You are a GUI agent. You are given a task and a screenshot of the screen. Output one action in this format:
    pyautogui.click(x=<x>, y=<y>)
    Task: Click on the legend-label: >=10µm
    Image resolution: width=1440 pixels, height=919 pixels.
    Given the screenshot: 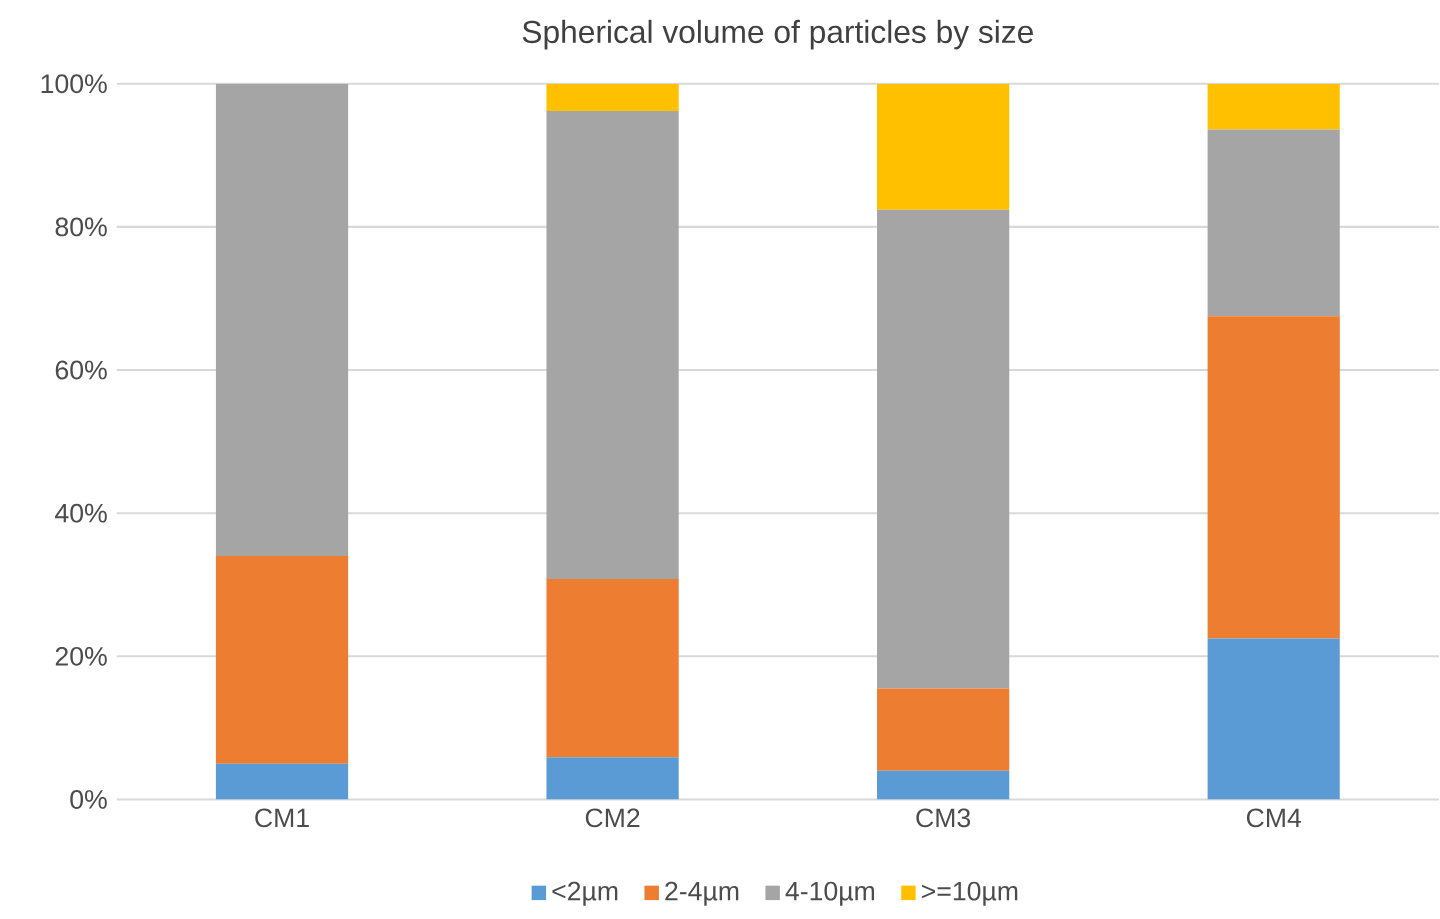 What is the action you would take?
    pyautogui.click(x=970, y=893)
    